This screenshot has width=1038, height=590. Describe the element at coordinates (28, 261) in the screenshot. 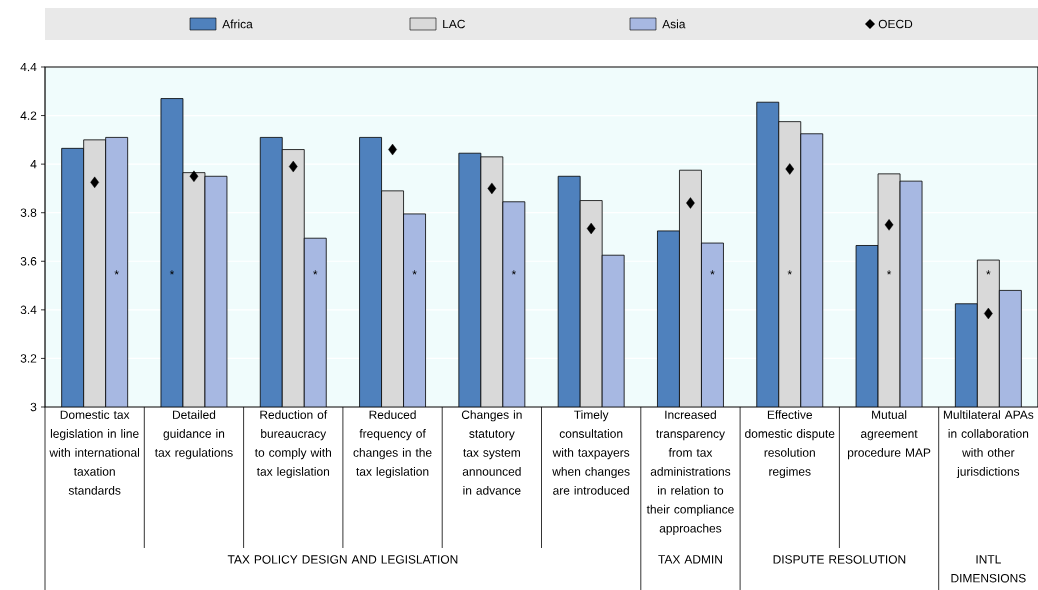

I see `y-tick-label: 3.6` at that location.